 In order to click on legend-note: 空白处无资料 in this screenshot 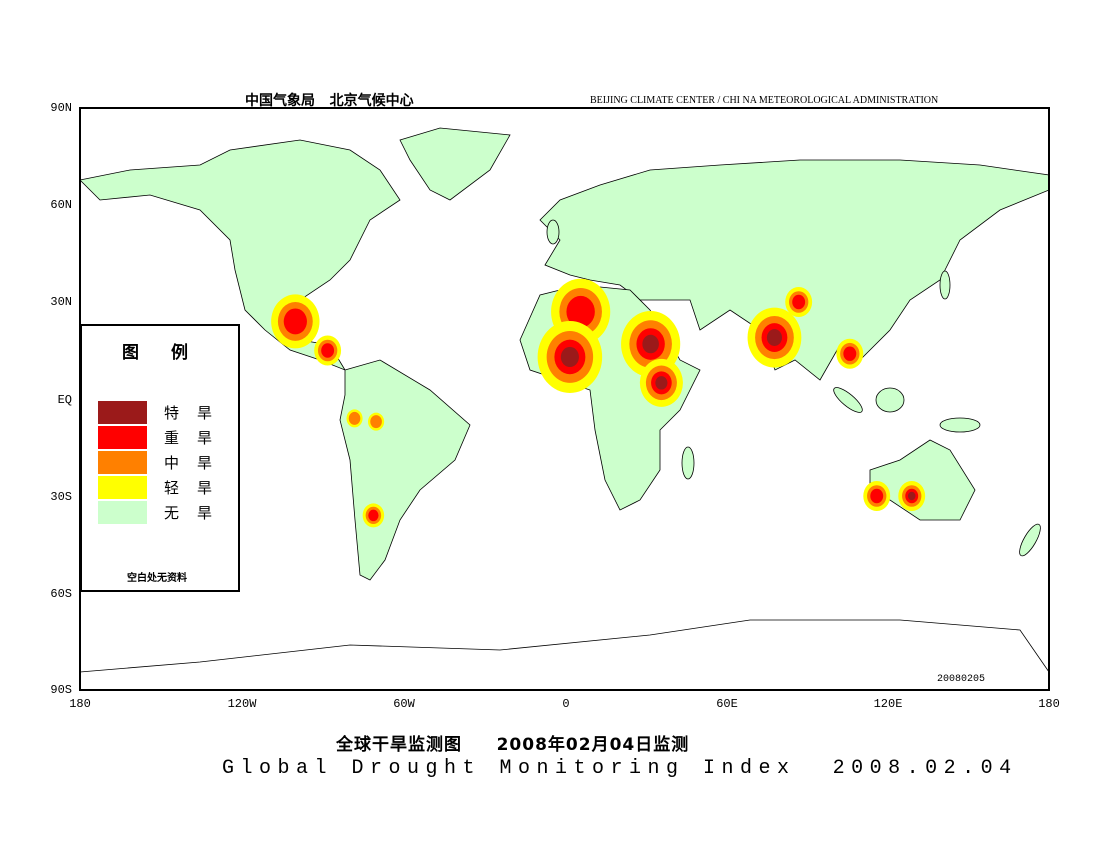, I will do `click(157, 578)`.